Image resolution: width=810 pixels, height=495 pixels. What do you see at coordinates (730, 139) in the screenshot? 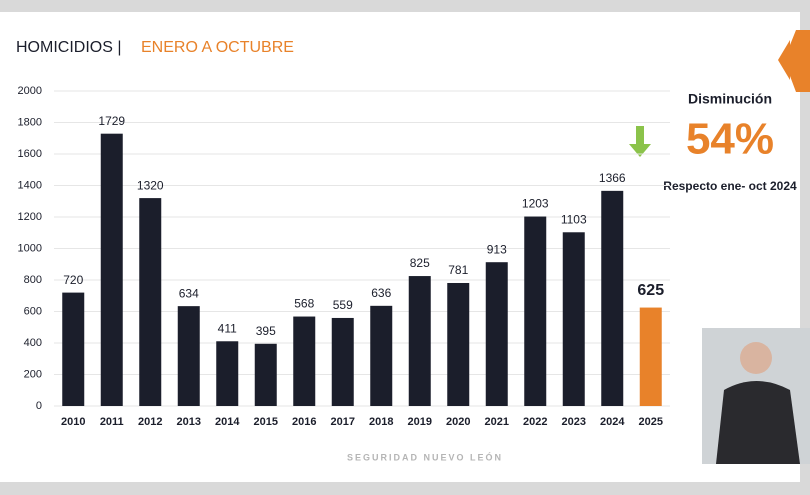
I see `annotation-value: 54%` at bounding box center [730, 139].